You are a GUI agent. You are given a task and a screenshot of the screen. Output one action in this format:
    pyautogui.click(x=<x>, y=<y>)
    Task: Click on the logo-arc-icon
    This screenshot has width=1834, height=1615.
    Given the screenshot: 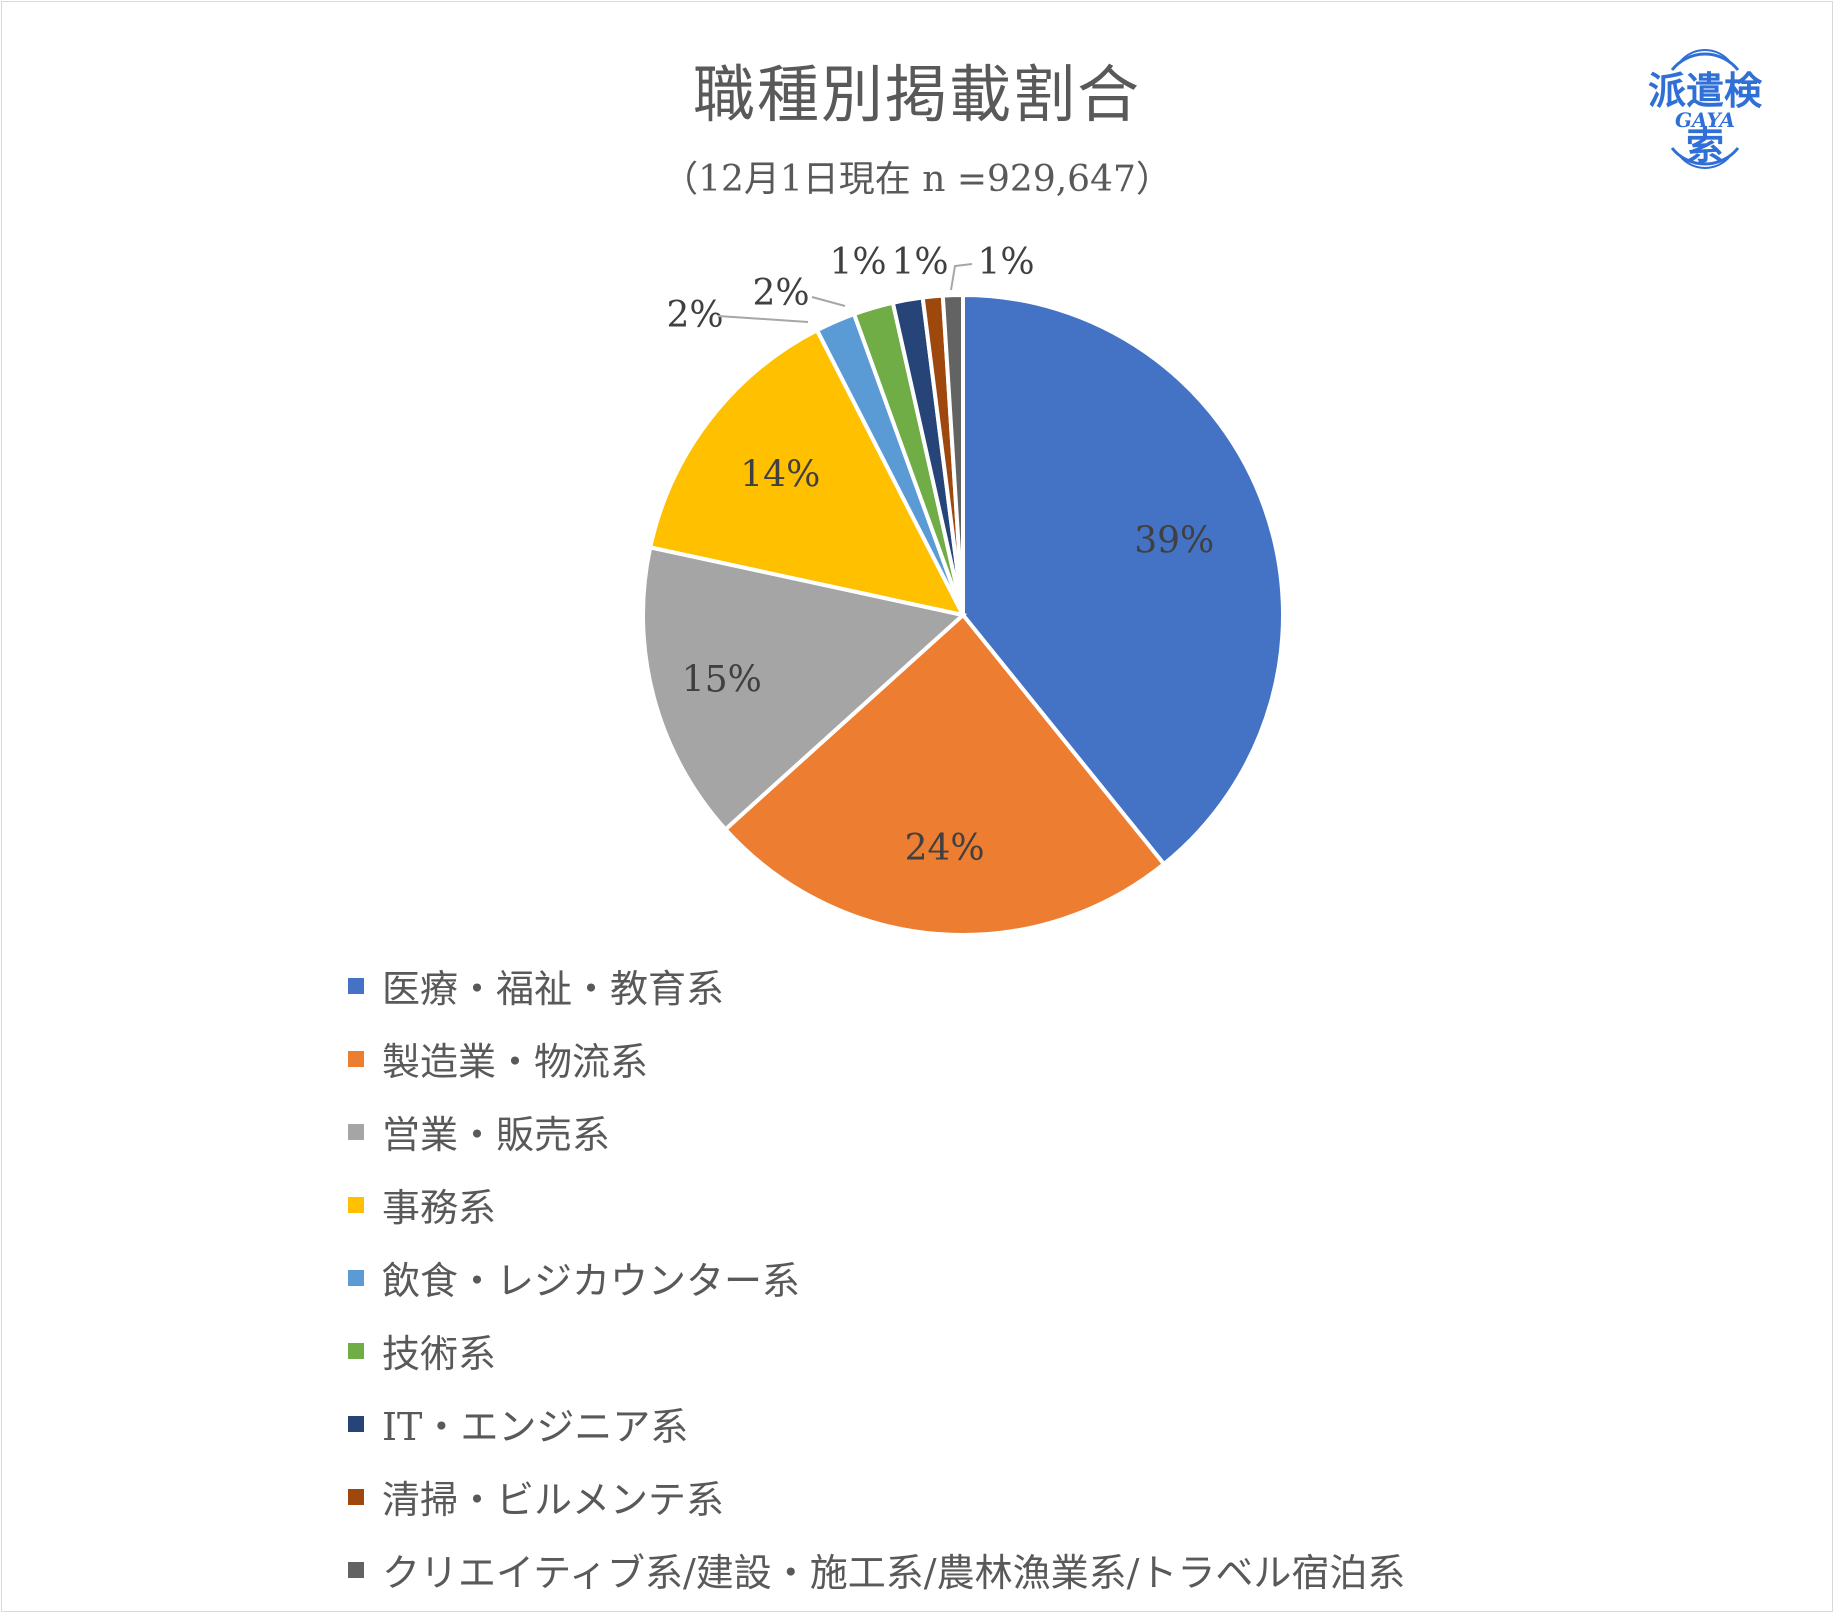 What is the action you would take?
    pyautogui.click(x=1705, y=109)
    